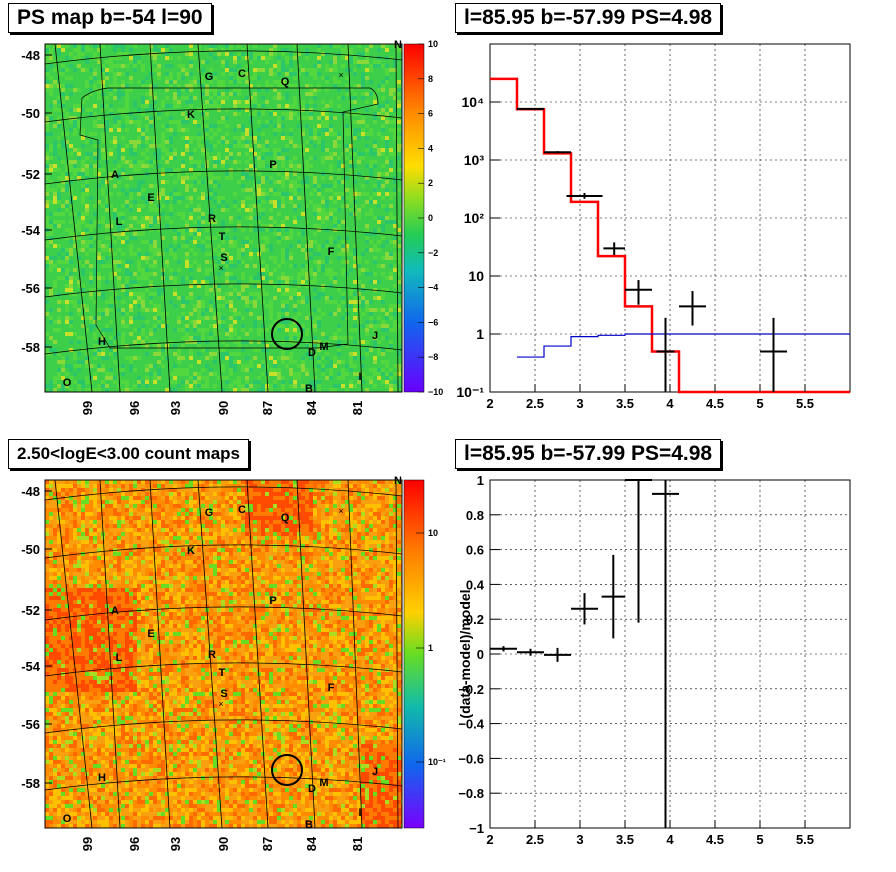 This screenshot has width=896, height=872. What do you see at coordinates (110, 18) in the screenshot?
I see `ps-map-title: PS map b=-54 l=90` at bounding box center [110, 18].